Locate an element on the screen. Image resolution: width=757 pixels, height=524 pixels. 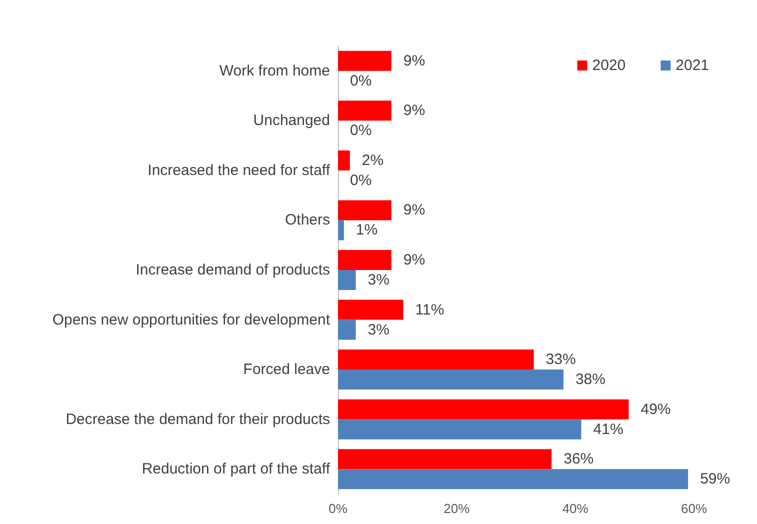
y-tick-label: Unchanged is located at coordinates (291, 121).